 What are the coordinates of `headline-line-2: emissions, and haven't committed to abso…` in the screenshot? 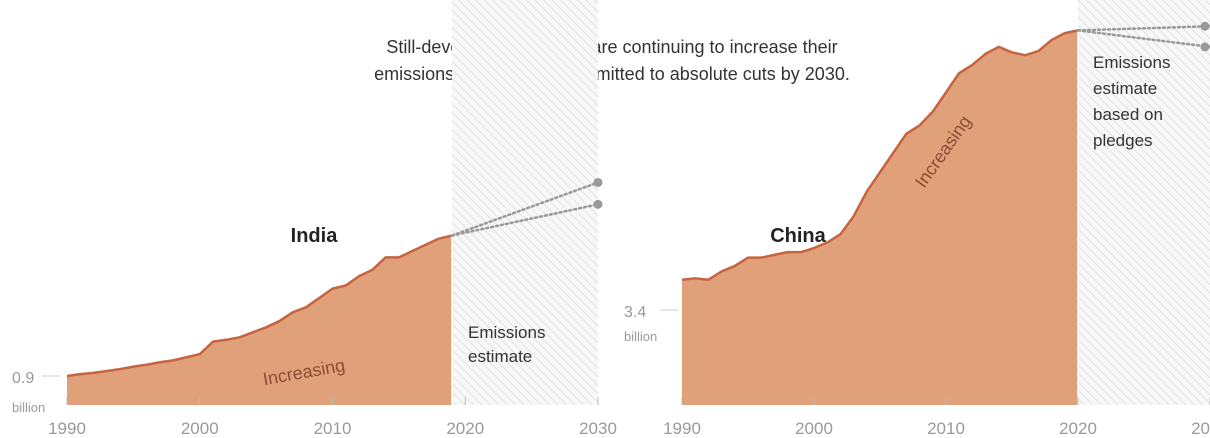 It's located at (612, 74).